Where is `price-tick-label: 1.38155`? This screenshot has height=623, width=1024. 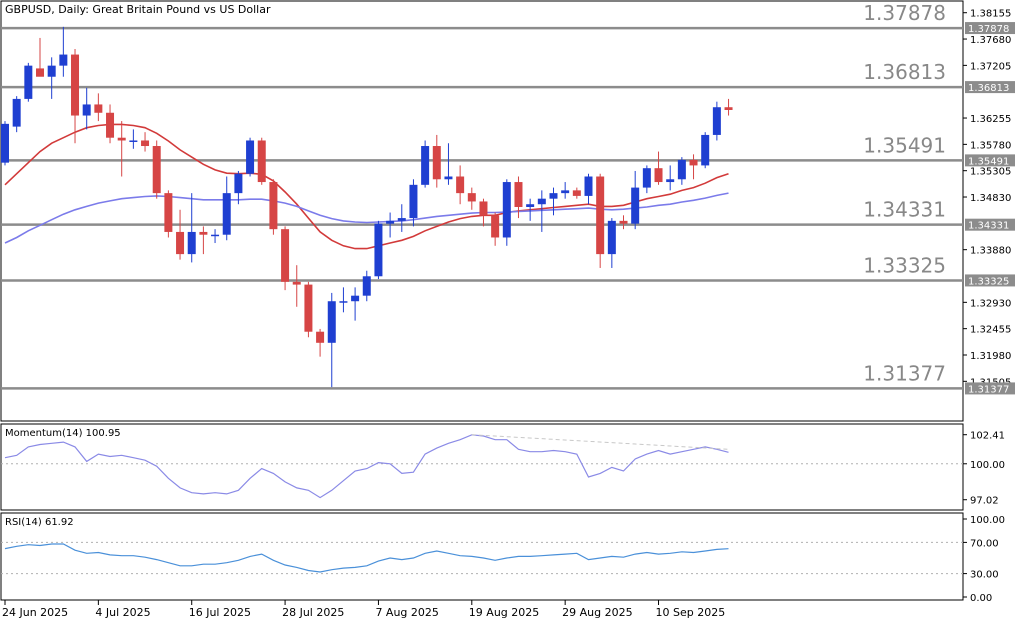 price-tick-label: 1.38155 is located at coordinates (990, 14).